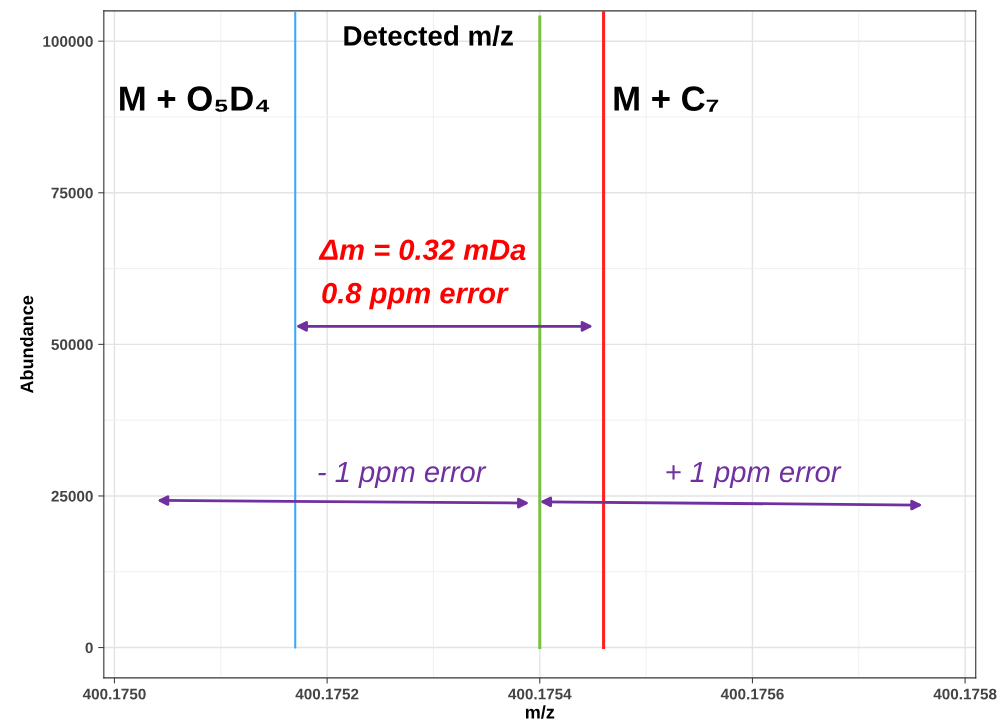 This screenshot has width=1008, height=725. Describe the element at coordinates (68, 41) in the screenshot. I see `y-tick-label: 100000` at that location.